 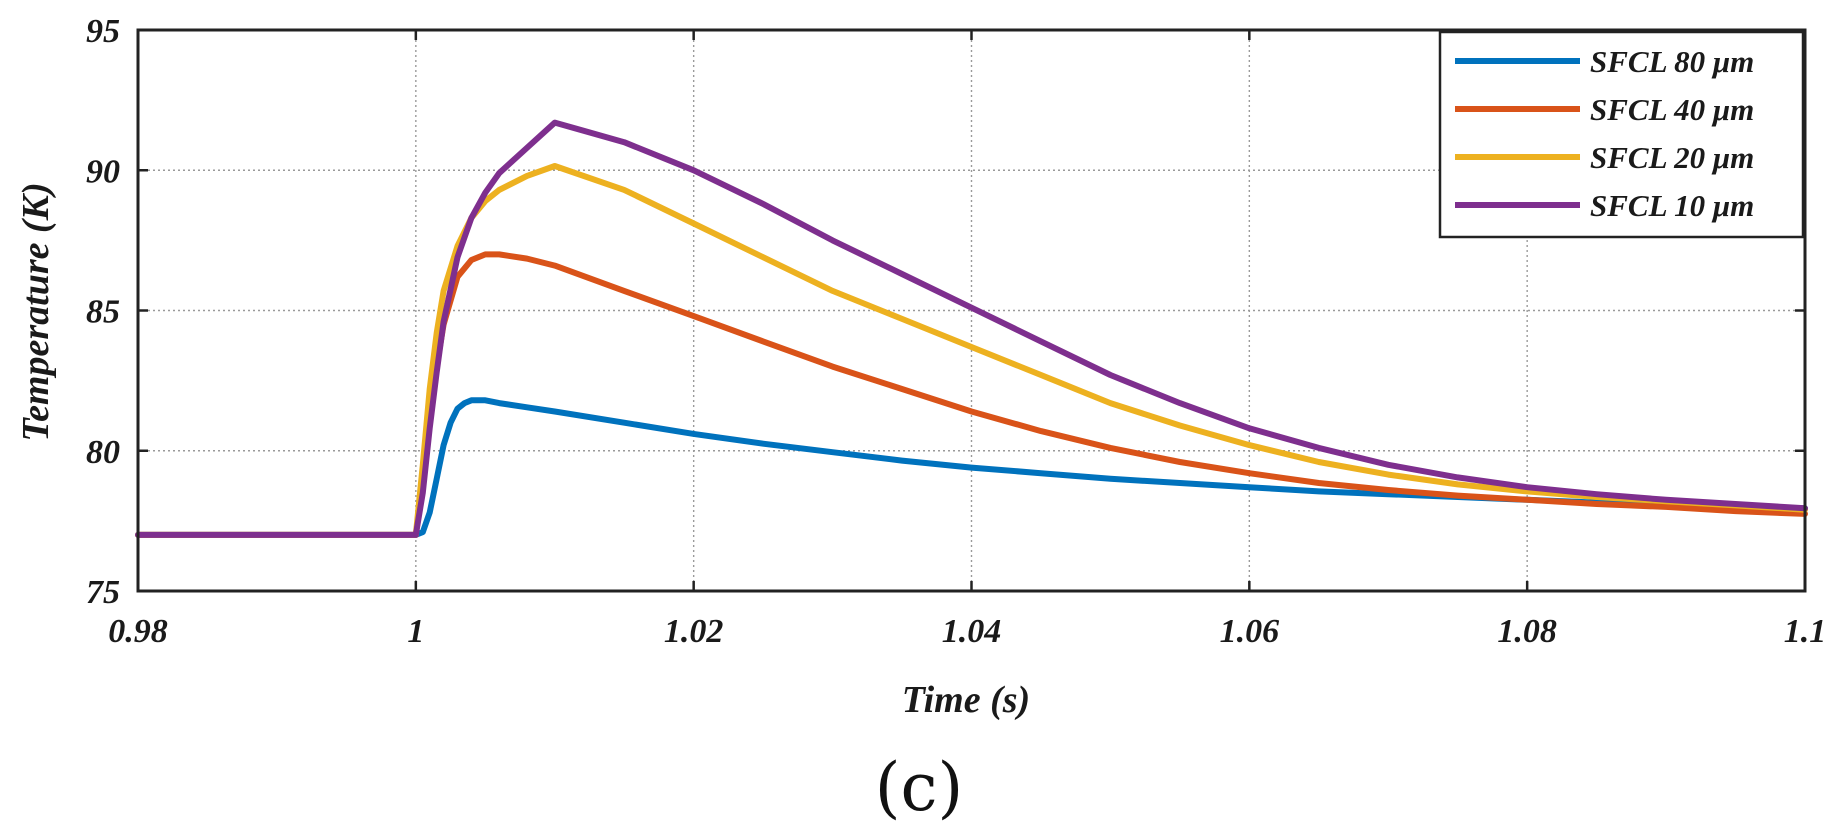 What do you see at coordinates (1527, 631) in the screenshot?
I see `x-tick-label: 1.08` at bounding box center [1527, 631].